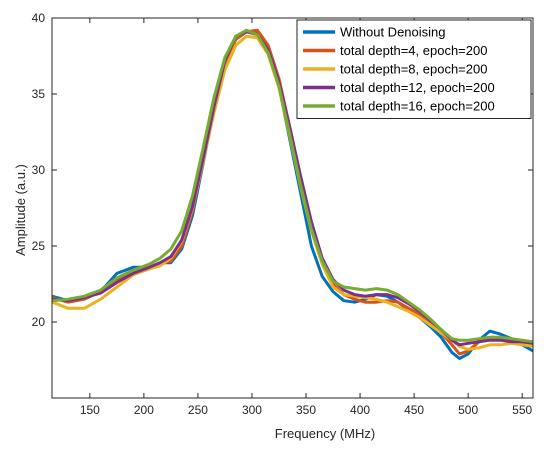  What do you see at coordinates (39, 170) in the screenshot?
I see `y-tick-label: 30` at bounding box center [39, 170].